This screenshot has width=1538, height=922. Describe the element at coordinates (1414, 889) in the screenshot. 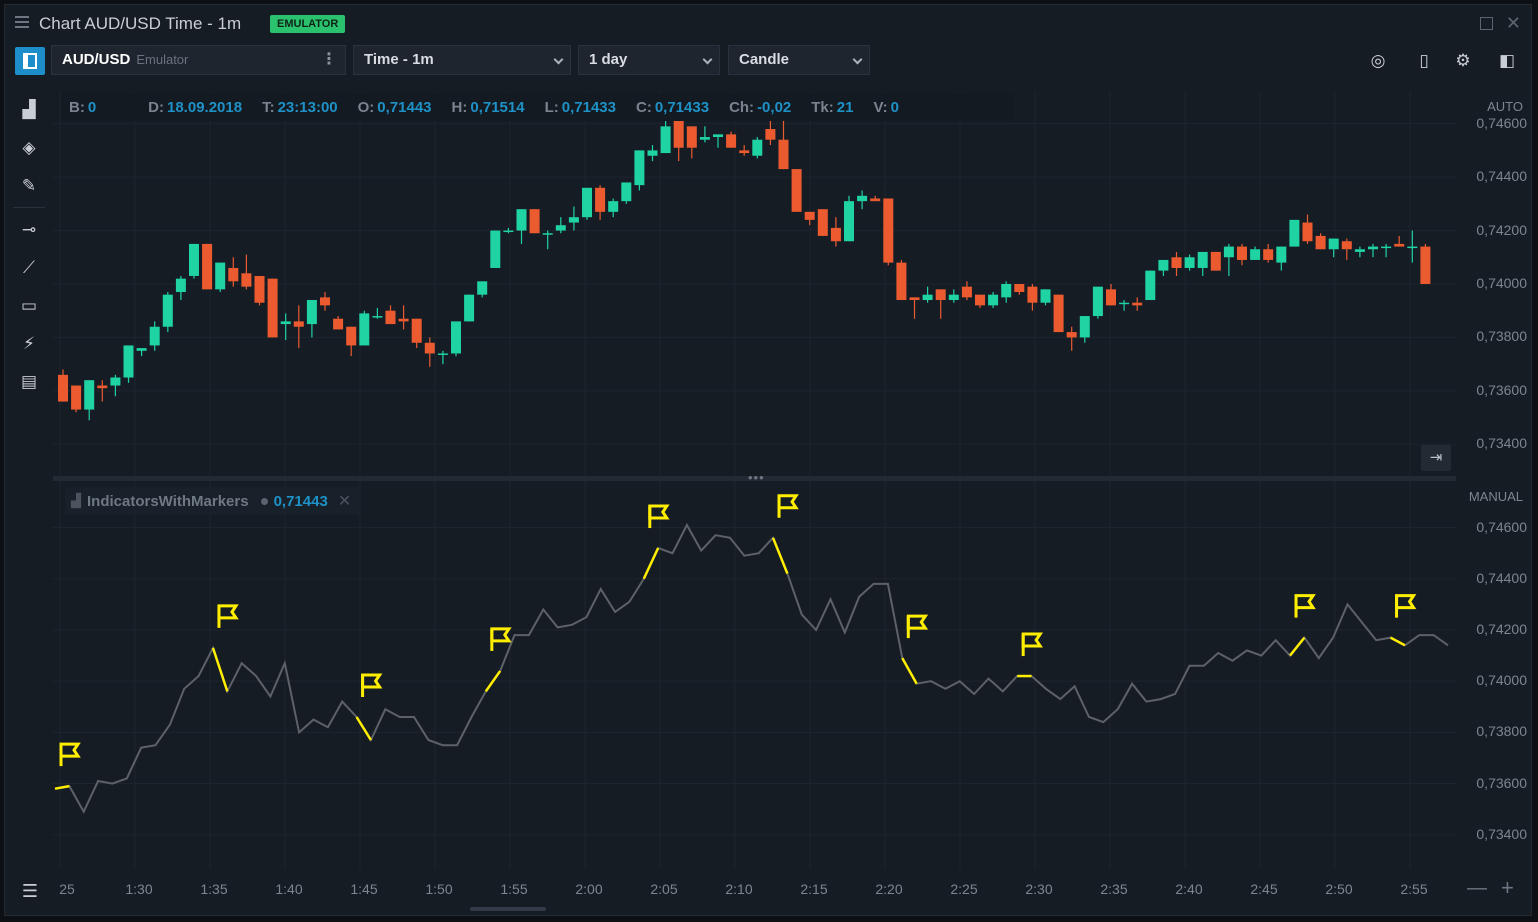

I see `time-tick-label: 2:55` at that location.